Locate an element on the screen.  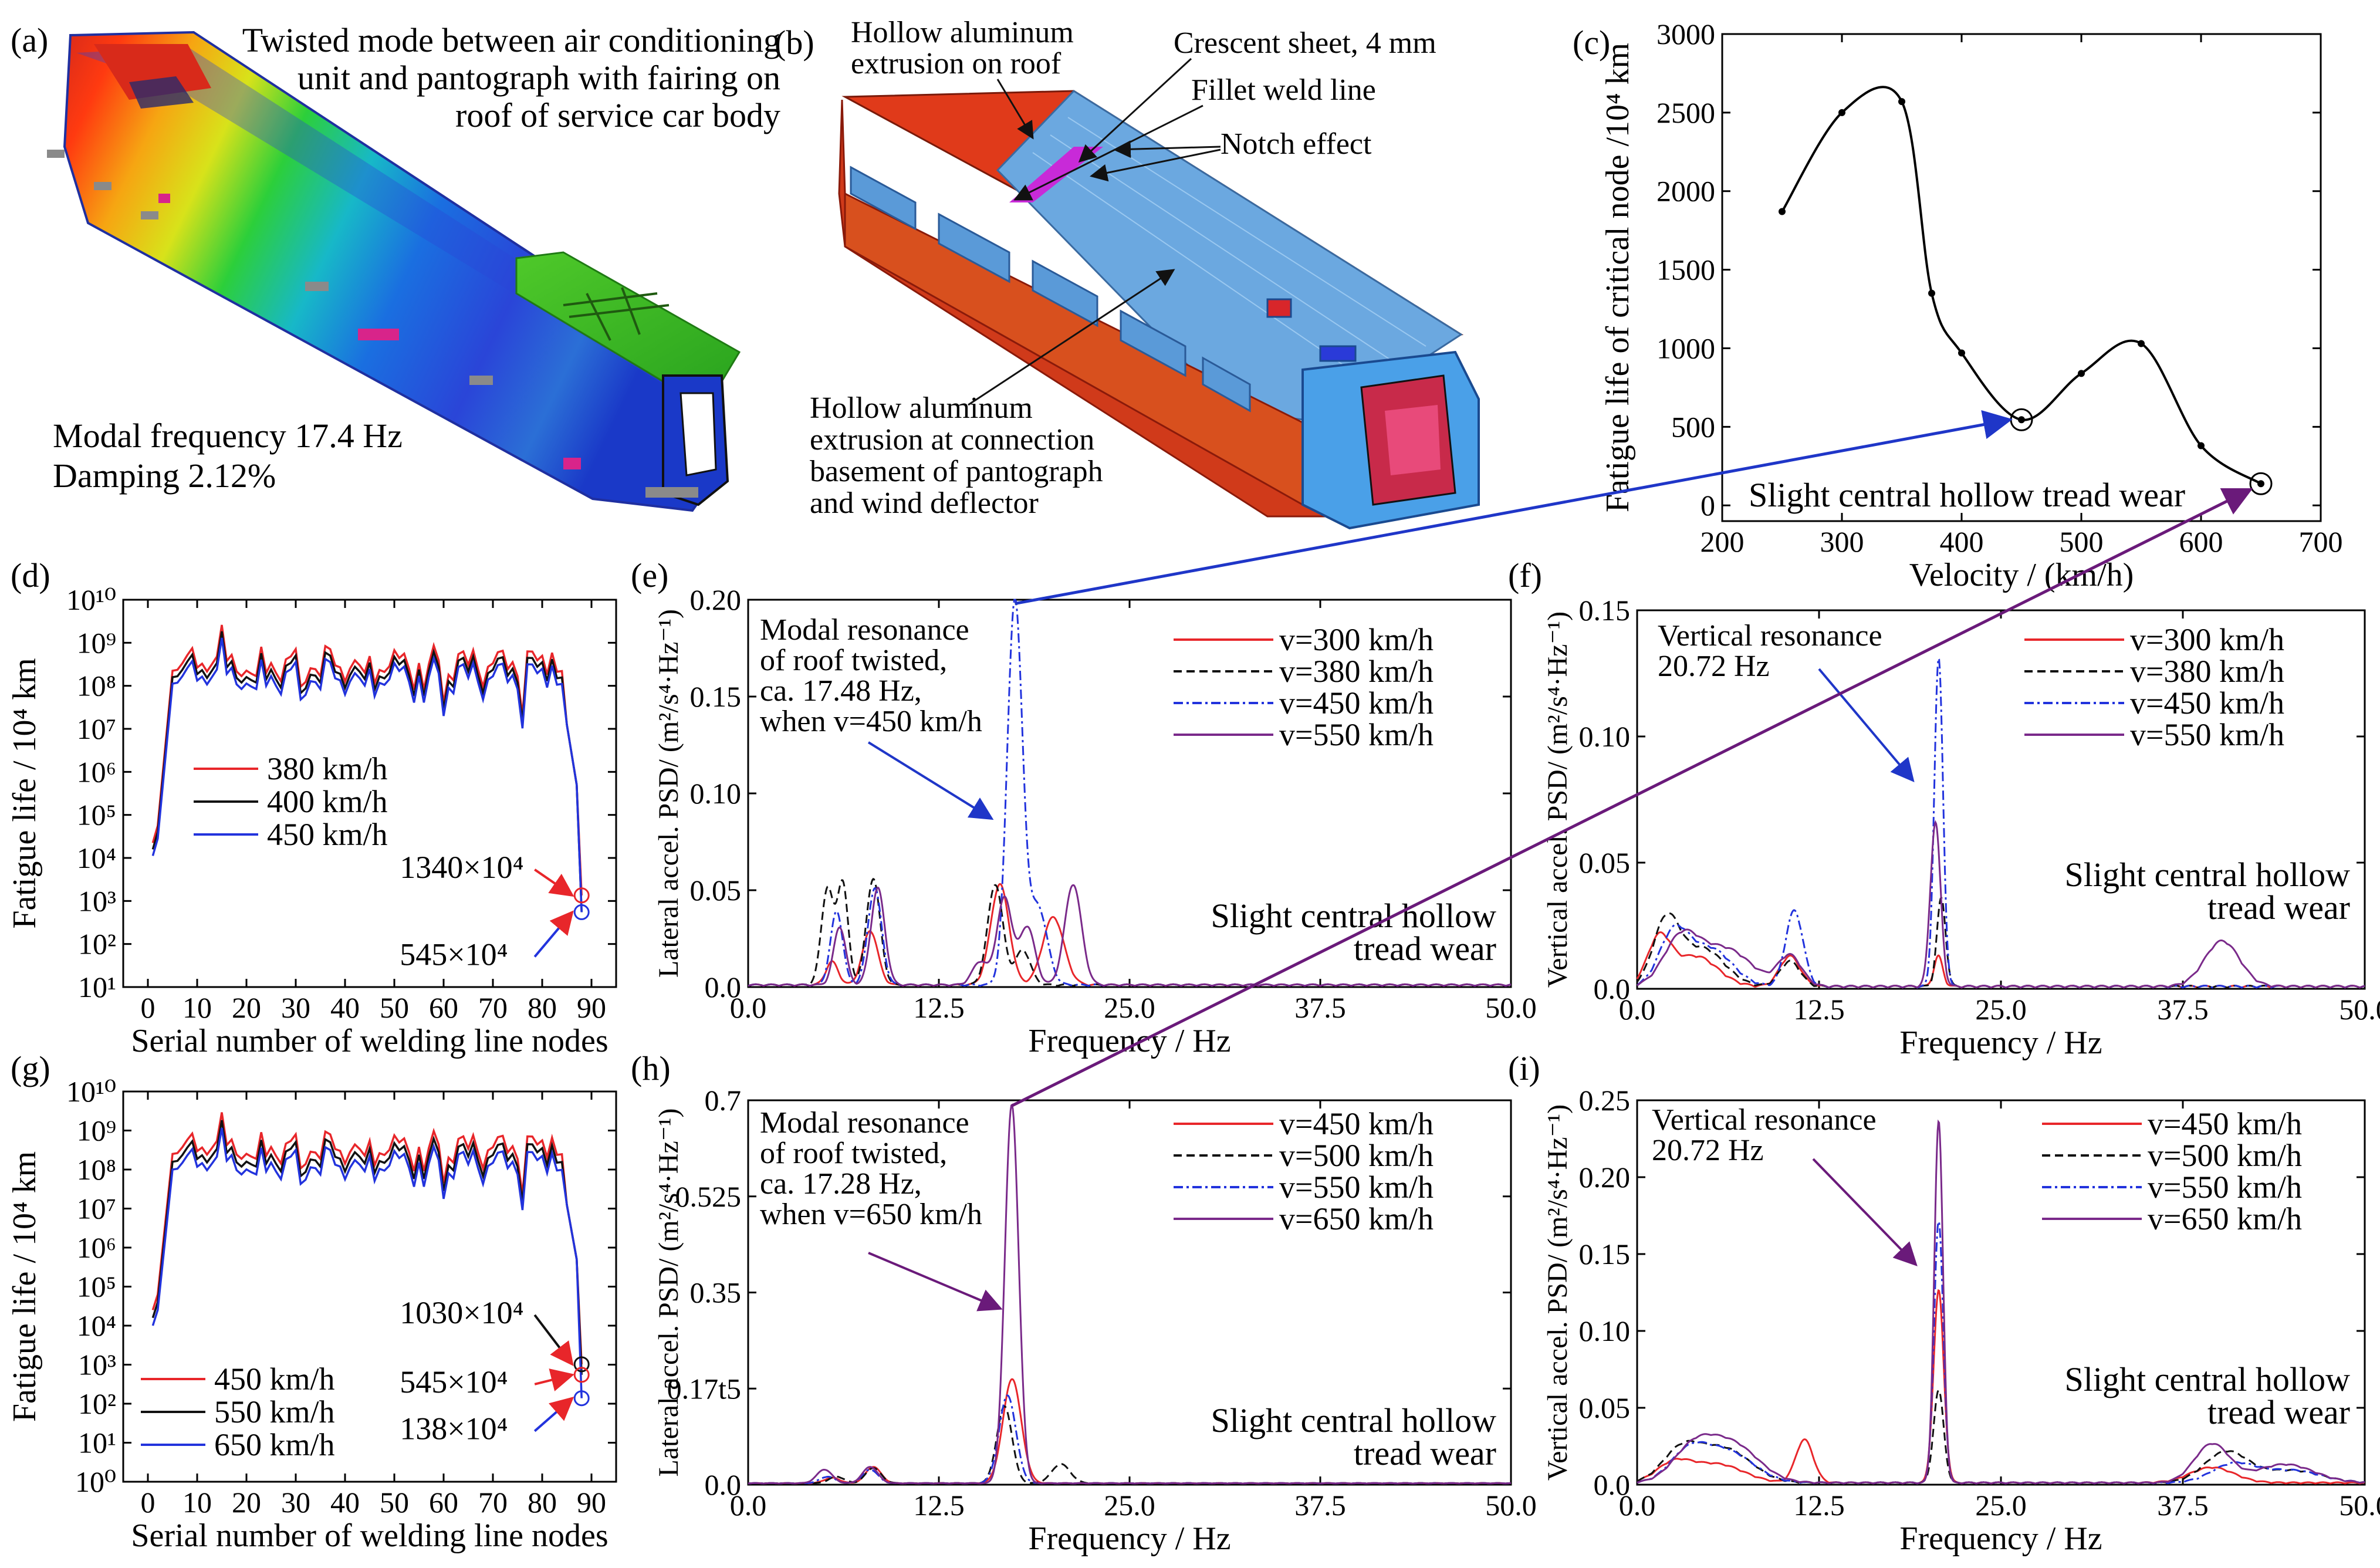
chart-d-ytick-label: 10⁸ is located at coordinates (96, 686).